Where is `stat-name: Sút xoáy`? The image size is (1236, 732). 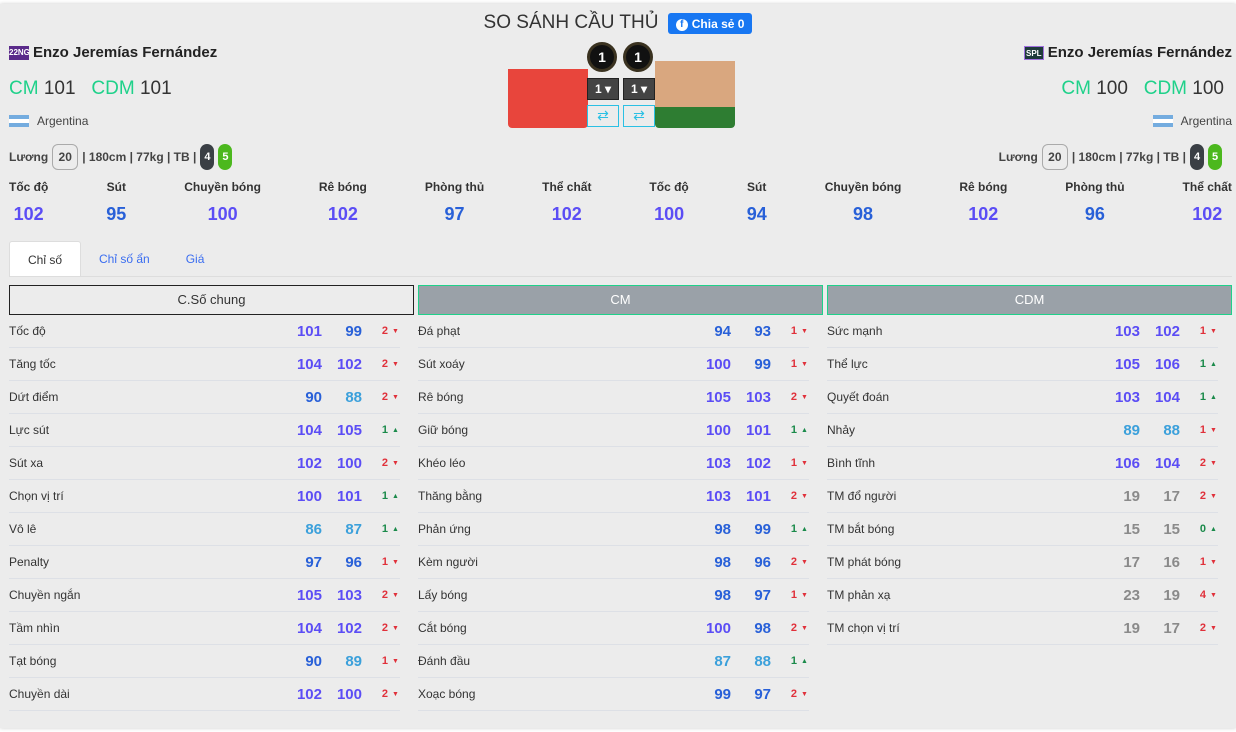
stat-name: Sút xoáy is located at coordinates (441, 364).